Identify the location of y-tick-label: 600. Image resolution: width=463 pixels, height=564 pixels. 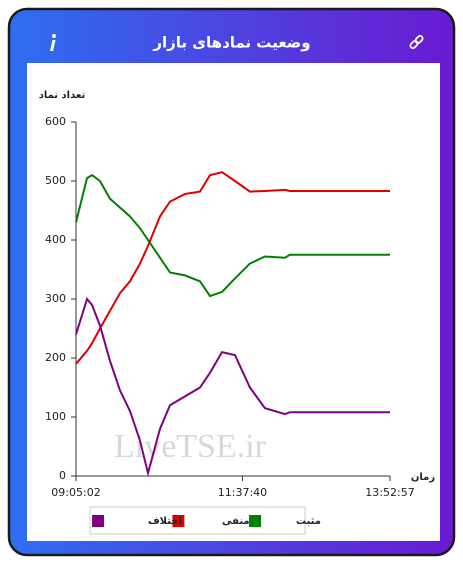
(55, 121).